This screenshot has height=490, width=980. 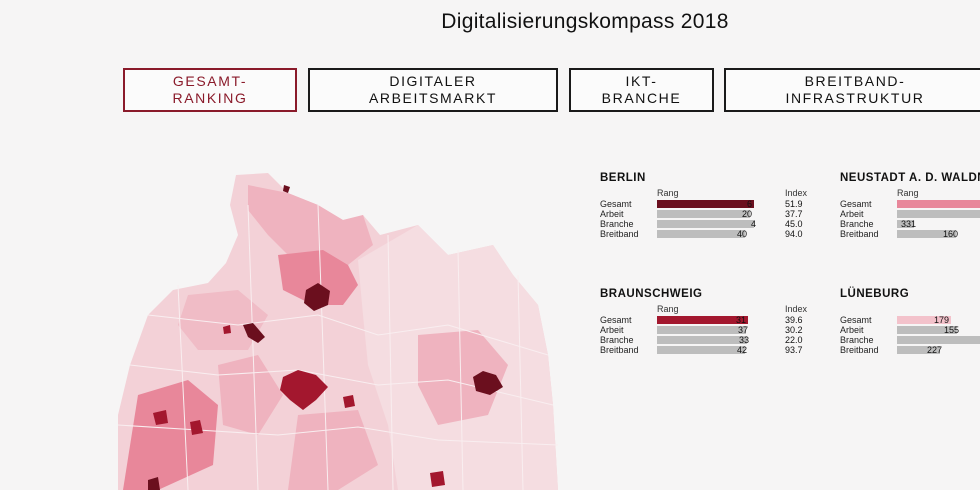 I want to click on rank-value: 227, so click(x=934, y=350).